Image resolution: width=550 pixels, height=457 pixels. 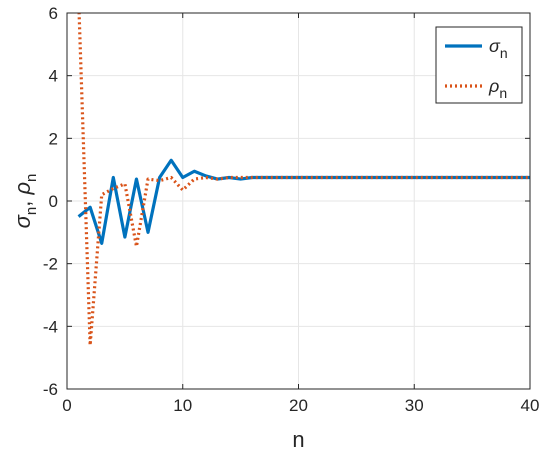 I want to click on legend: σn ρn, so click(x=479, y=65).